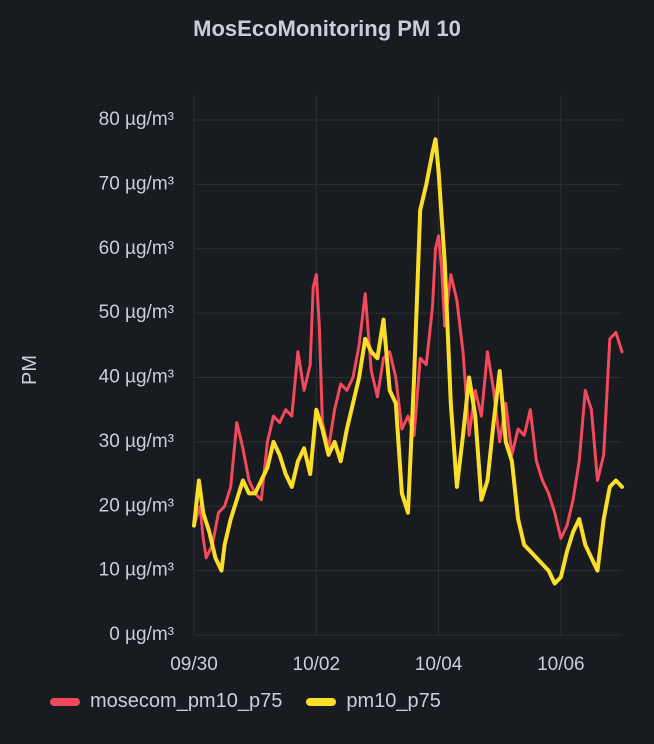 This screenshot has width=654, height=744. Describe the element at coordinates (186, 701) in the screenshot. I see `legend-label: mosecom_pm10_p75` at that location.